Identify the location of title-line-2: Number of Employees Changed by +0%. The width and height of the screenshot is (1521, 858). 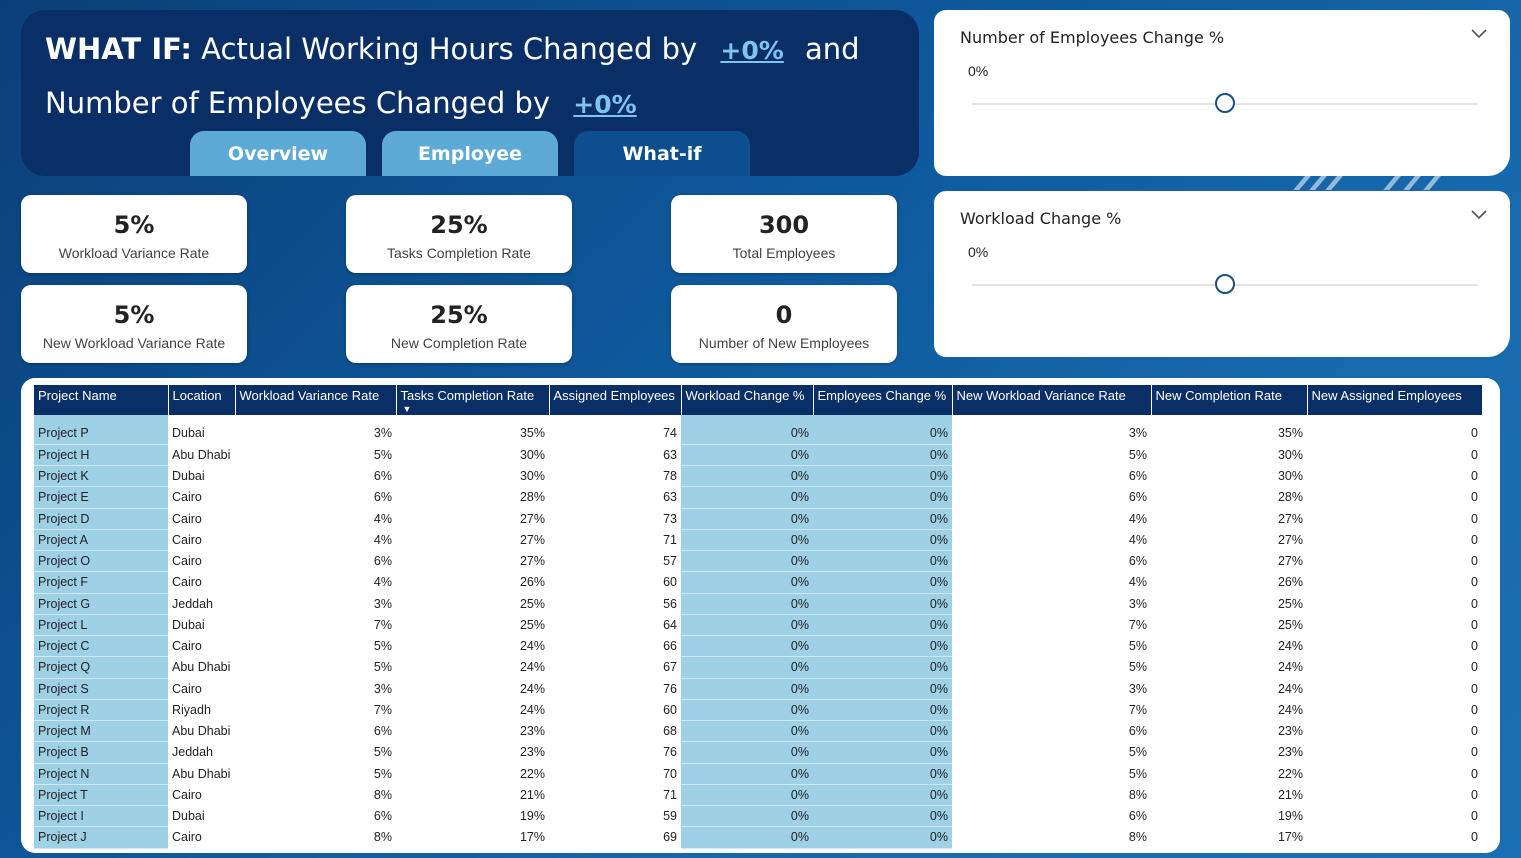
(347, 103).